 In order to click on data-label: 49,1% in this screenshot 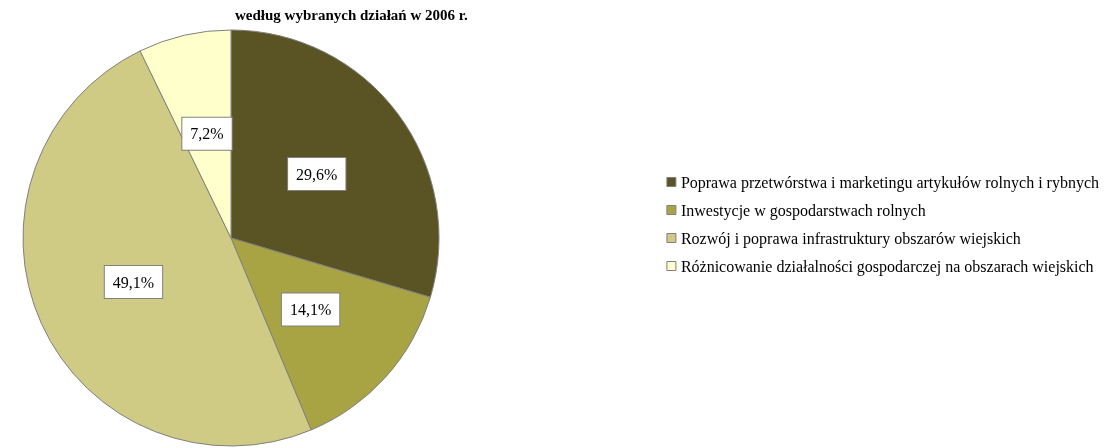, I will do `click(133, 282)`.